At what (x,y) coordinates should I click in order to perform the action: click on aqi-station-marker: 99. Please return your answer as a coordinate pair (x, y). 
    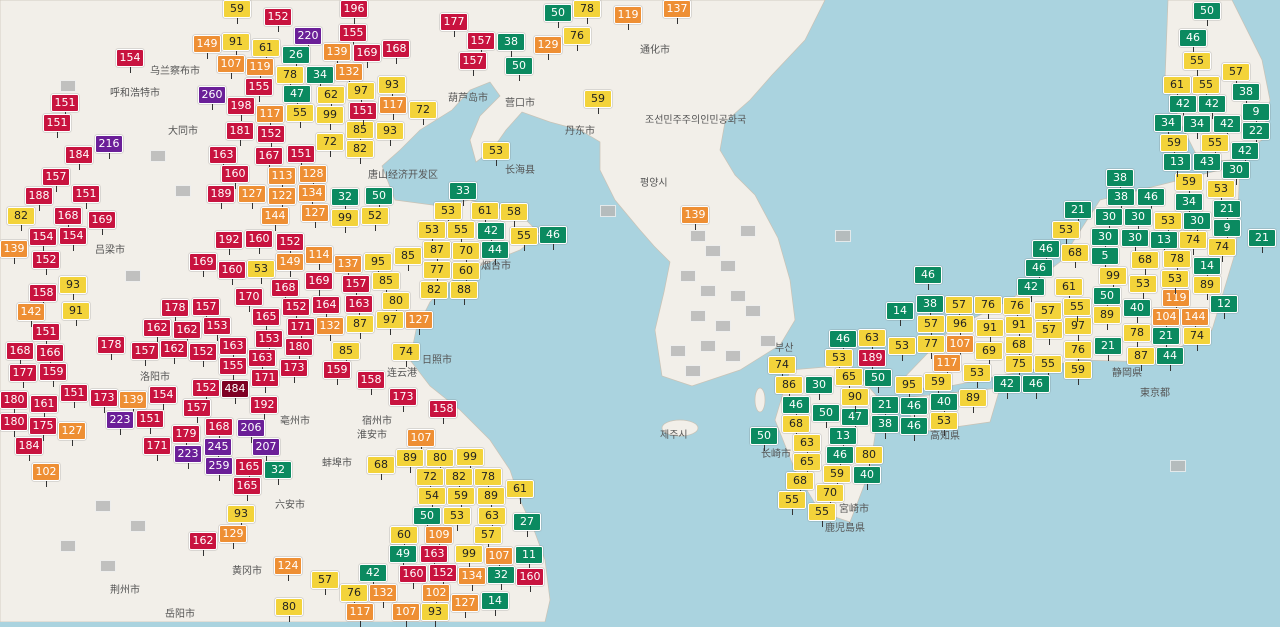
    Looking at the image, I should click on (330, 118).